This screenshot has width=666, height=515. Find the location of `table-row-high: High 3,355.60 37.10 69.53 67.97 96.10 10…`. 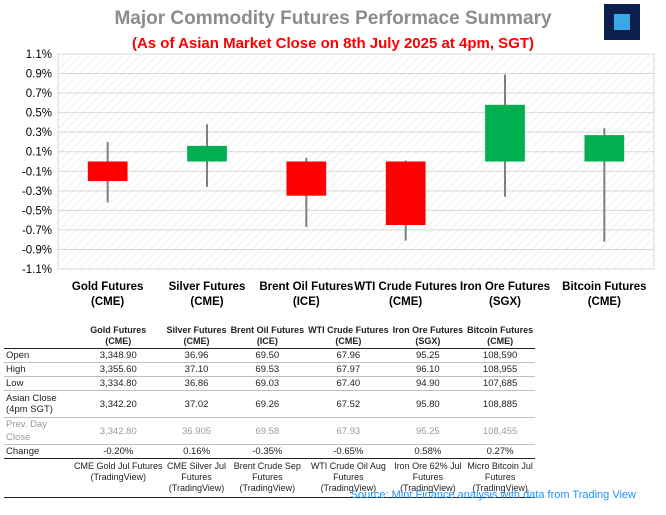

table-row-high: High 3,355.60 37.10 69.53 67.97 96.10 10… is located at coordinates (270, 369).